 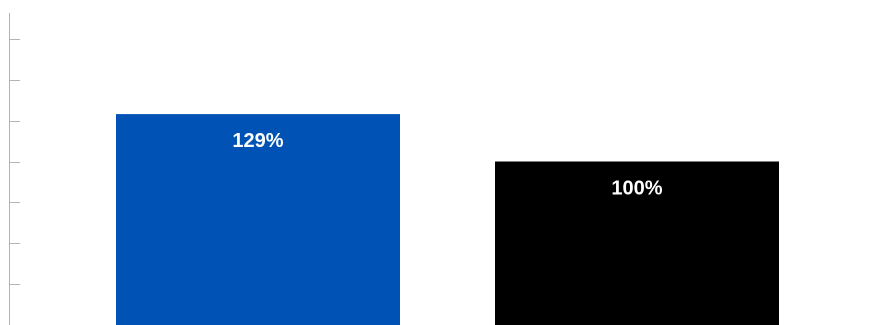 I want to click on data-labels: 129% 100%, so click(x=447, y=164).